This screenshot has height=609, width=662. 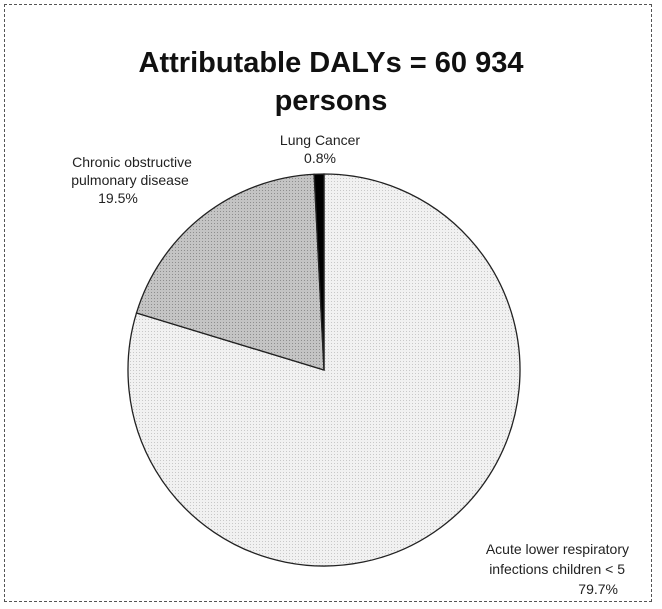 I want to click on slice-label-copd-line-1: Chronic obstructive, so click(x=132, y=162).